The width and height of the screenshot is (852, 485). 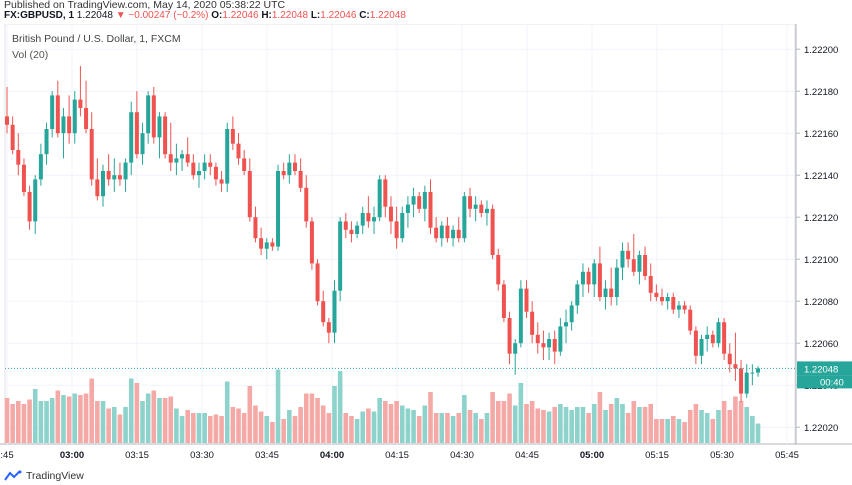 What do you see at coordinates (94, 15) in the screenshot?
I see `last-price: 1.22048` at bounding box center [94, 15].